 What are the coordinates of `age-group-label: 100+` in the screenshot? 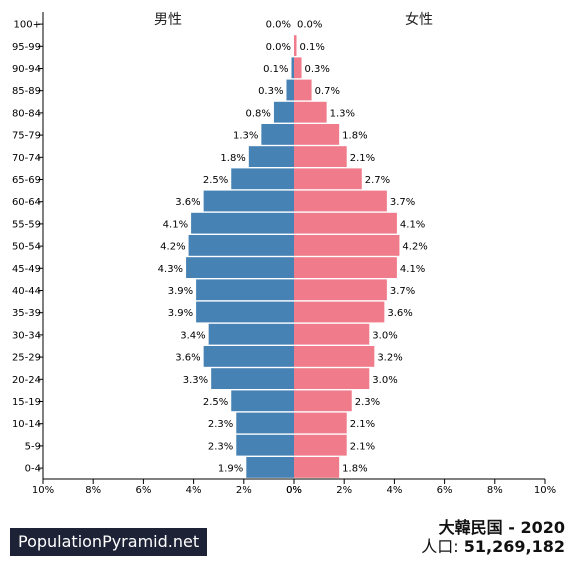 It's located at (27, 25).